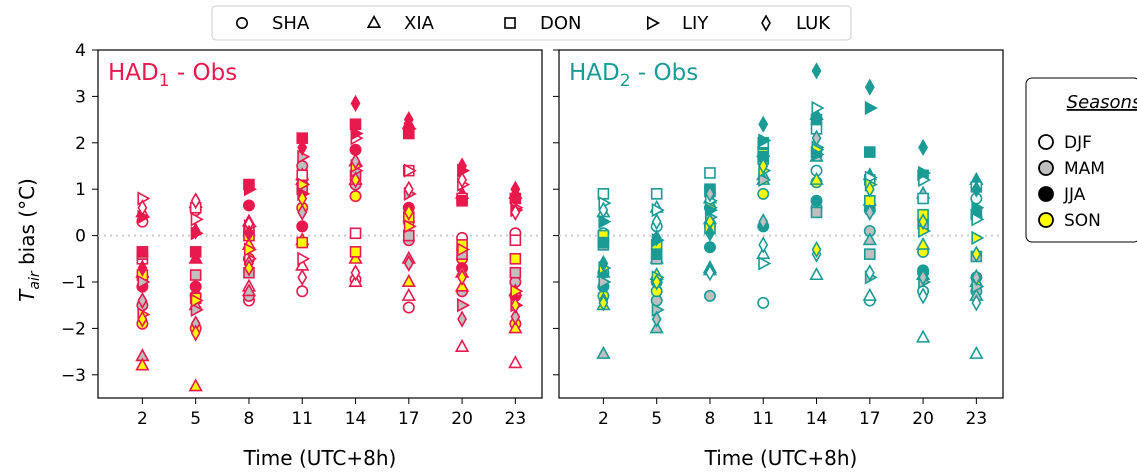  Describe the element at coordinates (710, 173) in the screenshot. I see `point-don-djf-h8` at that location.